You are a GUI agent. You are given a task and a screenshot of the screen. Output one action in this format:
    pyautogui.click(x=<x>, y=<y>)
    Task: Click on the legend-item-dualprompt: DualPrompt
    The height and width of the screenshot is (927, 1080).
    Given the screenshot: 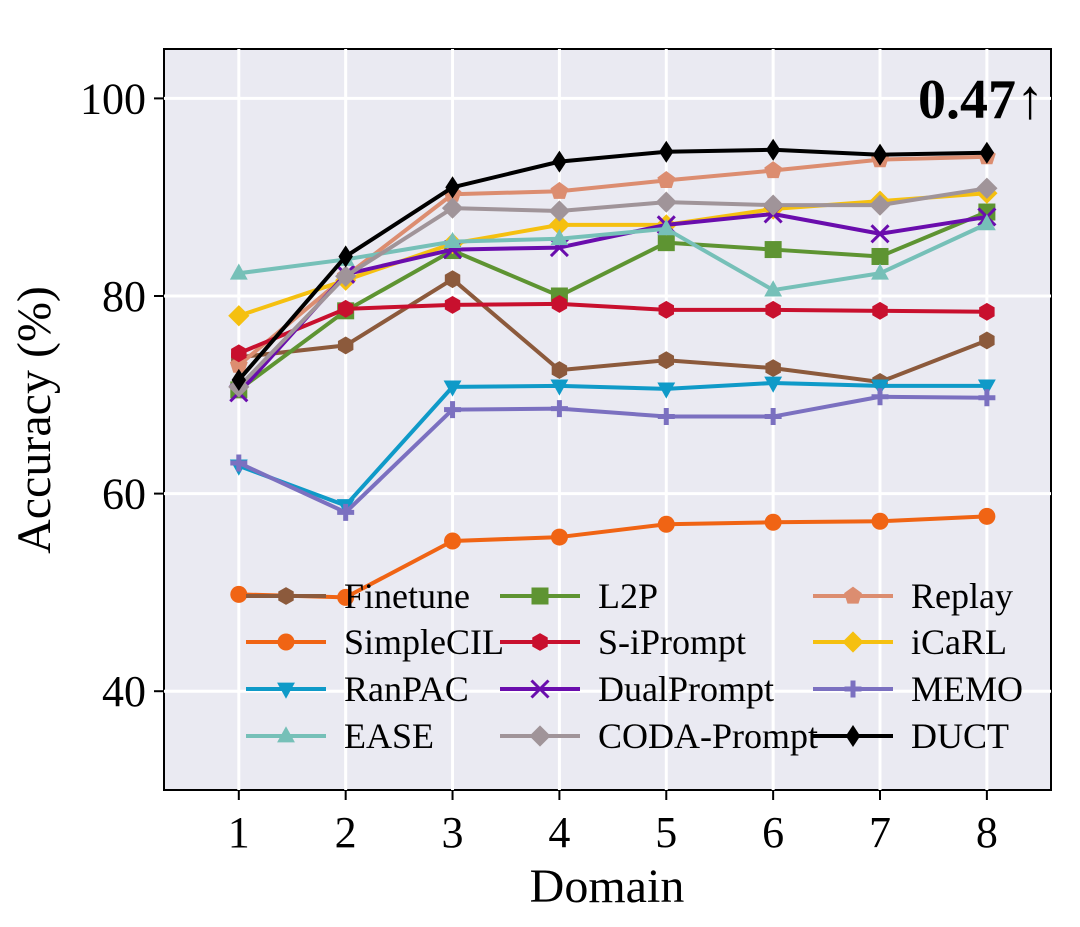 What is the action you would take?
    pyautogui.click(x=637, y=689)
    